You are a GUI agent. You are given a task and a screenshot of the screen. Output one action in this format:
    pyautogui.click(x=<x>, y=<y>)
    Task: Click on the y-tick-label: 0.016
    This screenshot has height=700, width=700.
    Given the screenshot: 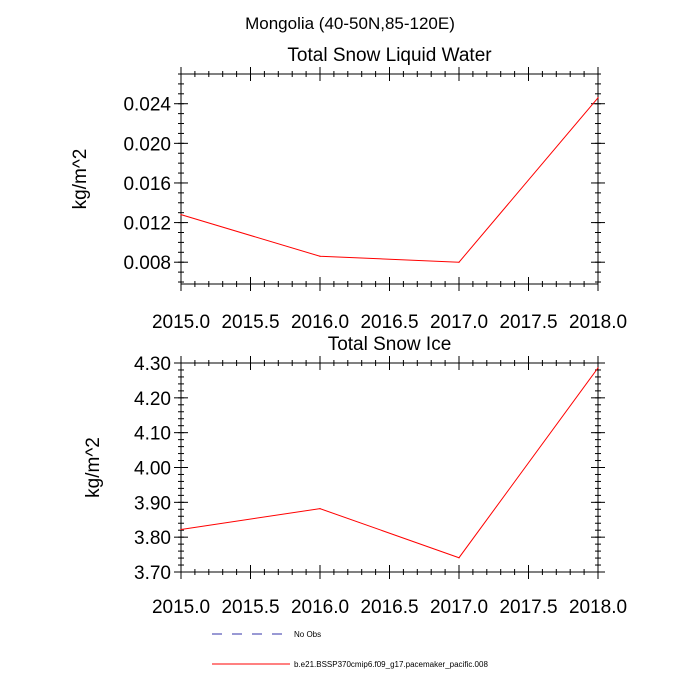 What is the action you would take?
    pyautogui.click(x=147, y=184)
    